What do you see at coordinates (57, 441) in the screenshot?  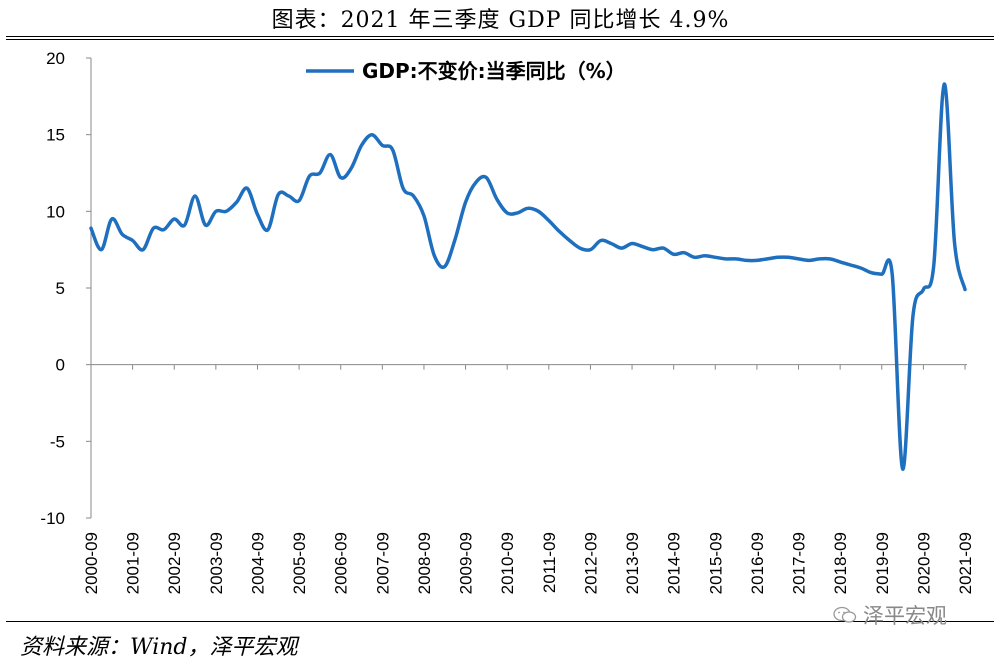 I see `y-tick-label: -5` at bounding box center [57, 441].